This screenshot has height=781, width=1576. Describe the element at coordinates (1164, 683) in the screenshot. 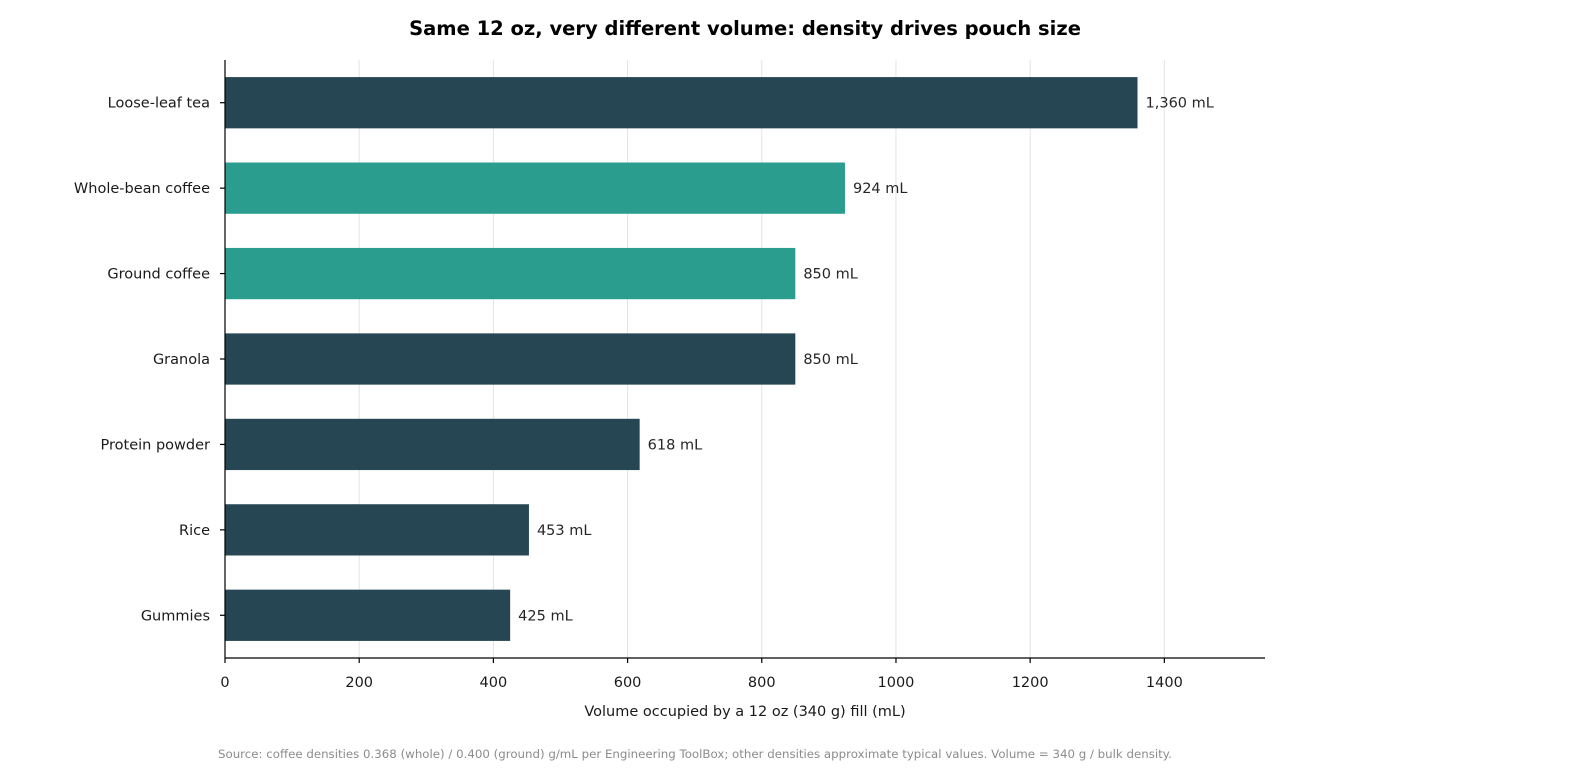

I see `x-tick-label: 1400` at that location.